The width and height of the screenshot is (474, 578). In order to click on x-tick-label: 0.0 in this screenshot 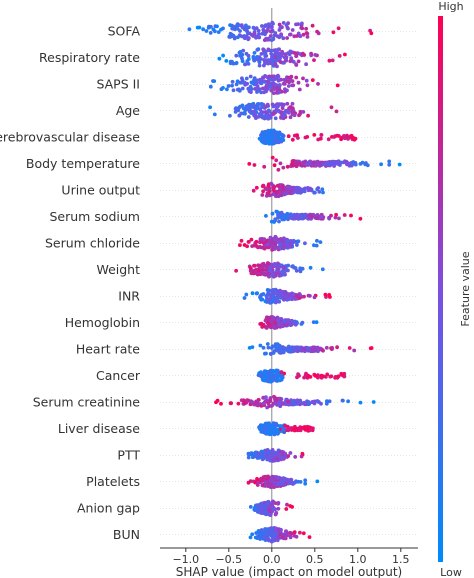, I will do `click(272, 559)`.